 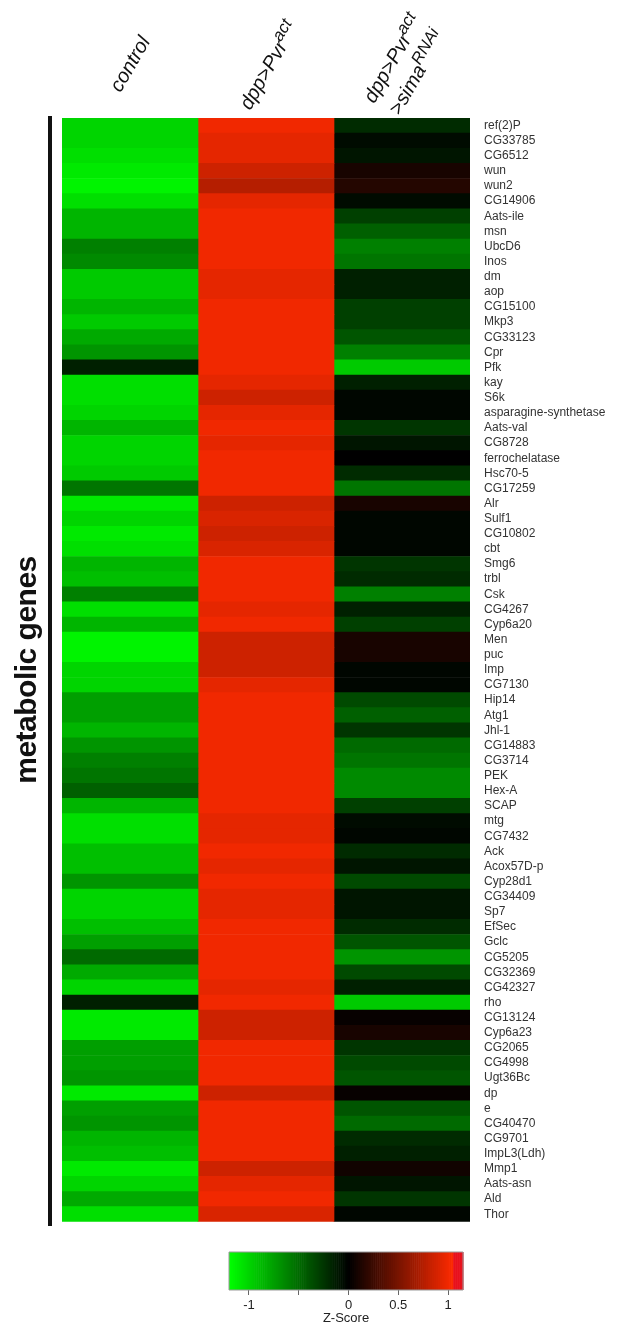 What do you see at coordinates (507, 442) in the screenshot?
I see `y-tick-label: CG8728` at bounding box center [507, 442].